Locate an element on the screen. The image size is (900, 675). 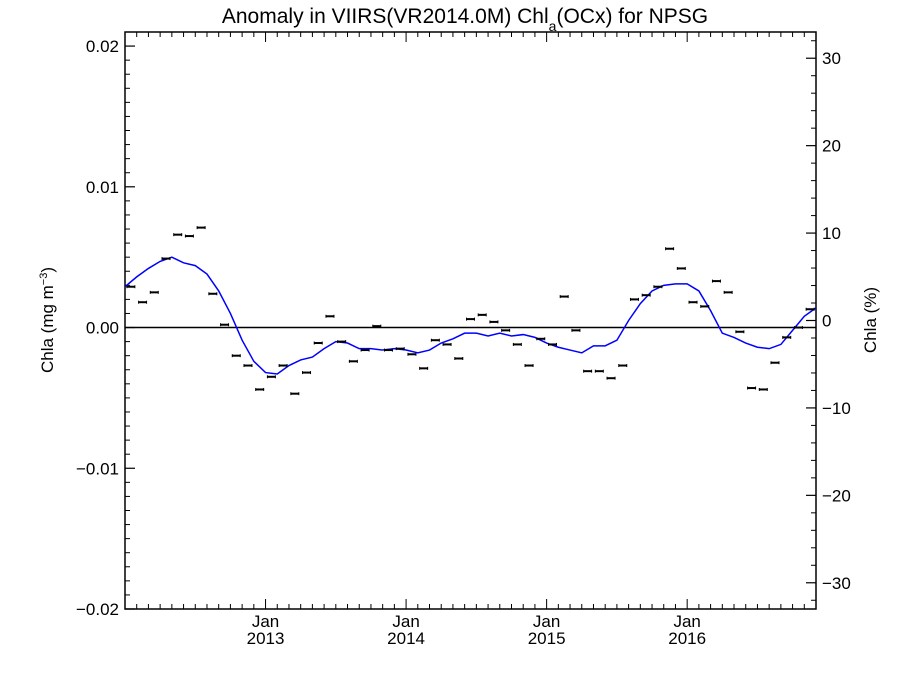
smoothed-anomaly-line is located at coordinates (470, 315).